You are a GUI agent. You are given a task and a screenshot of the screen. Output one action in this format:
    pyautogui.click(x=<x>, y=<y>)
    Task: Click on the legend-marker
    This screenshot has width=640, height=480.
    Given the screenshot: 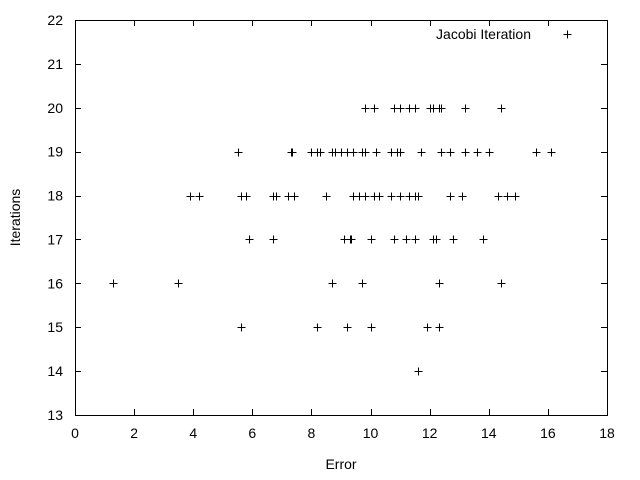 What is the action you would take?
    pyautogui.click(x=567, y=34)
    